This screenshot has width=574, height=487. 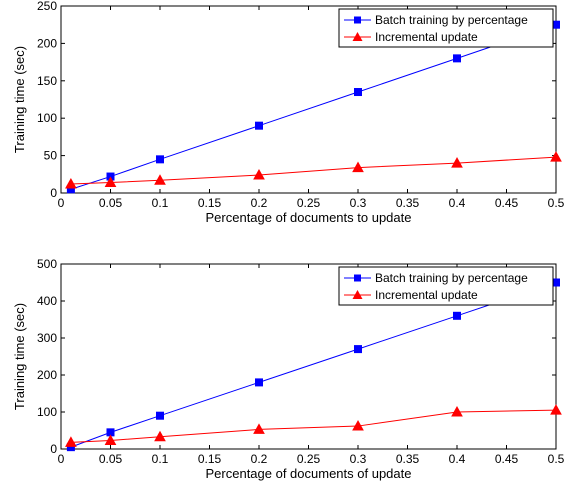 What do you see at coordinates (47, 301) in the screenshot?
I see `y-tick-label: 400` at bounding box center [47, 301].